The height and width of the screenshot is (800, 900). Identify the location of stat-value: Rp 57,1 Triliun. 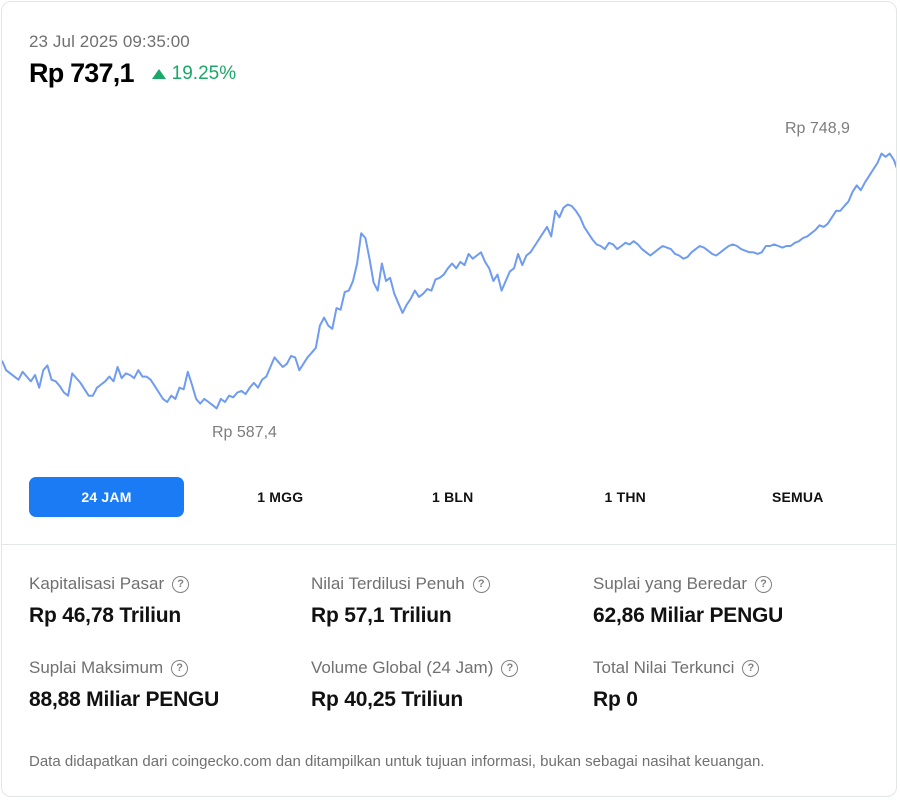
(381, 615).